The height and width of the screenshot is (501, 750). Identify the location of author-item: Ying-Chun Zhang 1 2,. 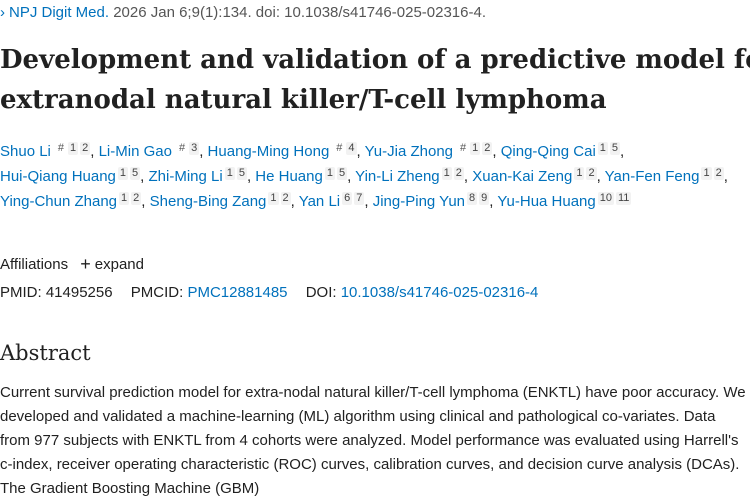
(73, 201).